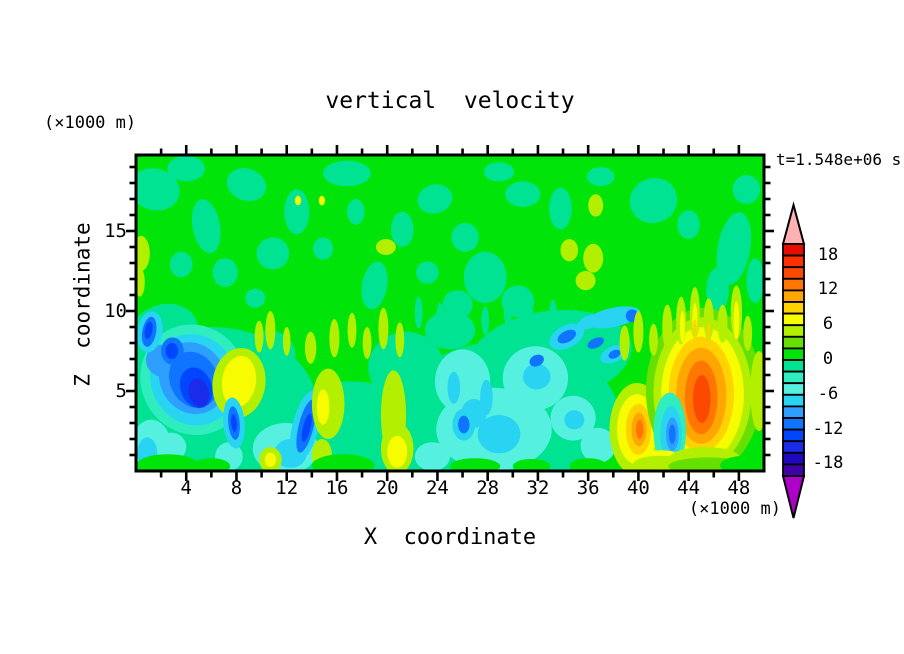 This screenshot has width=904, height=654. I want to click on y-tick-label: 10, so click(115, 311).